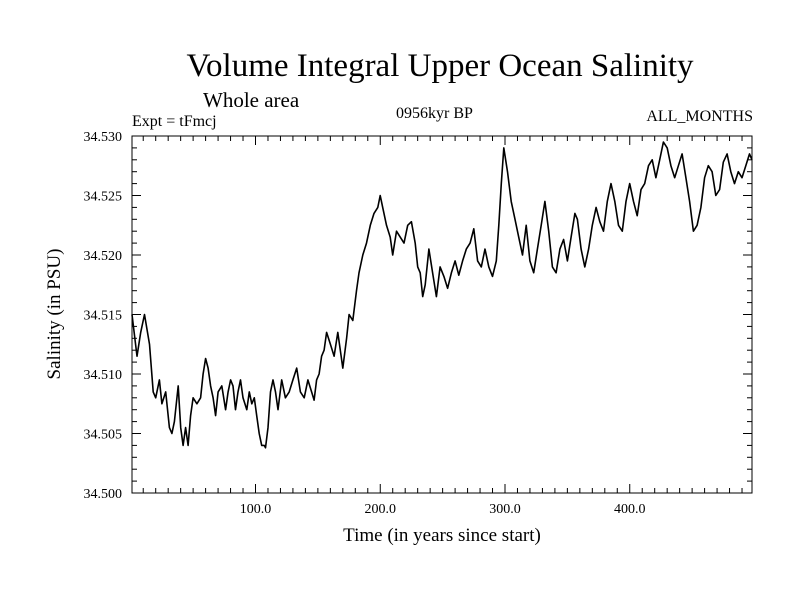  Describe the element at coordinates (103, 435) in the screenshot. I see `y-tick-label: 34.505` at that location.